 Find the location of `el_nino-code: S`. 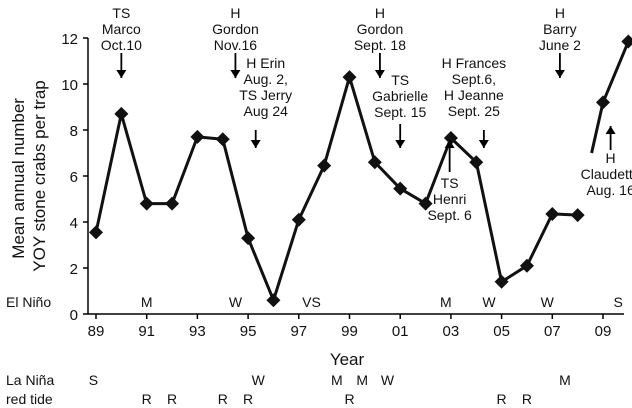

el_nino-code: S is located at coordinates (618, 302).